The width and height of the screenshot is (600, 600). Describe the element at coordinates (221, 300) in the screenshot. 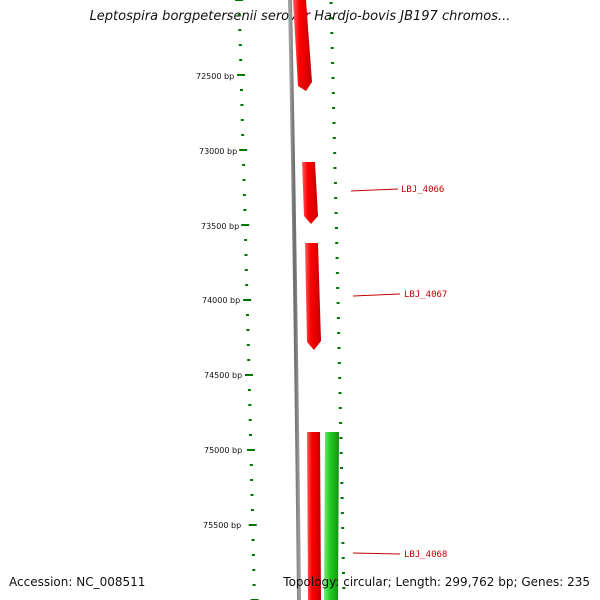

I see `bp-label-74000: 74000 bp` at that location.